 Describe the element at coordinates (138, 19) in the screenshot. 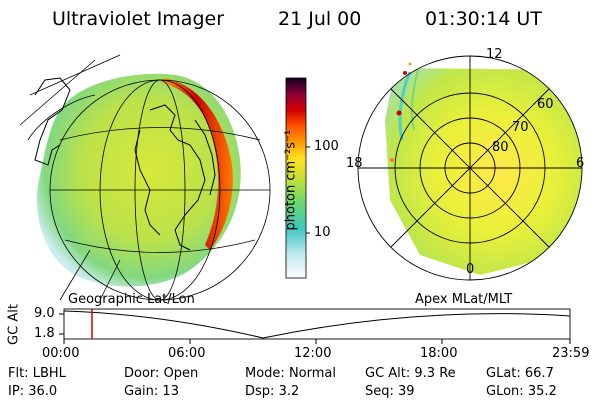

I see `app-title: Ultraviolet Imager` at that location.